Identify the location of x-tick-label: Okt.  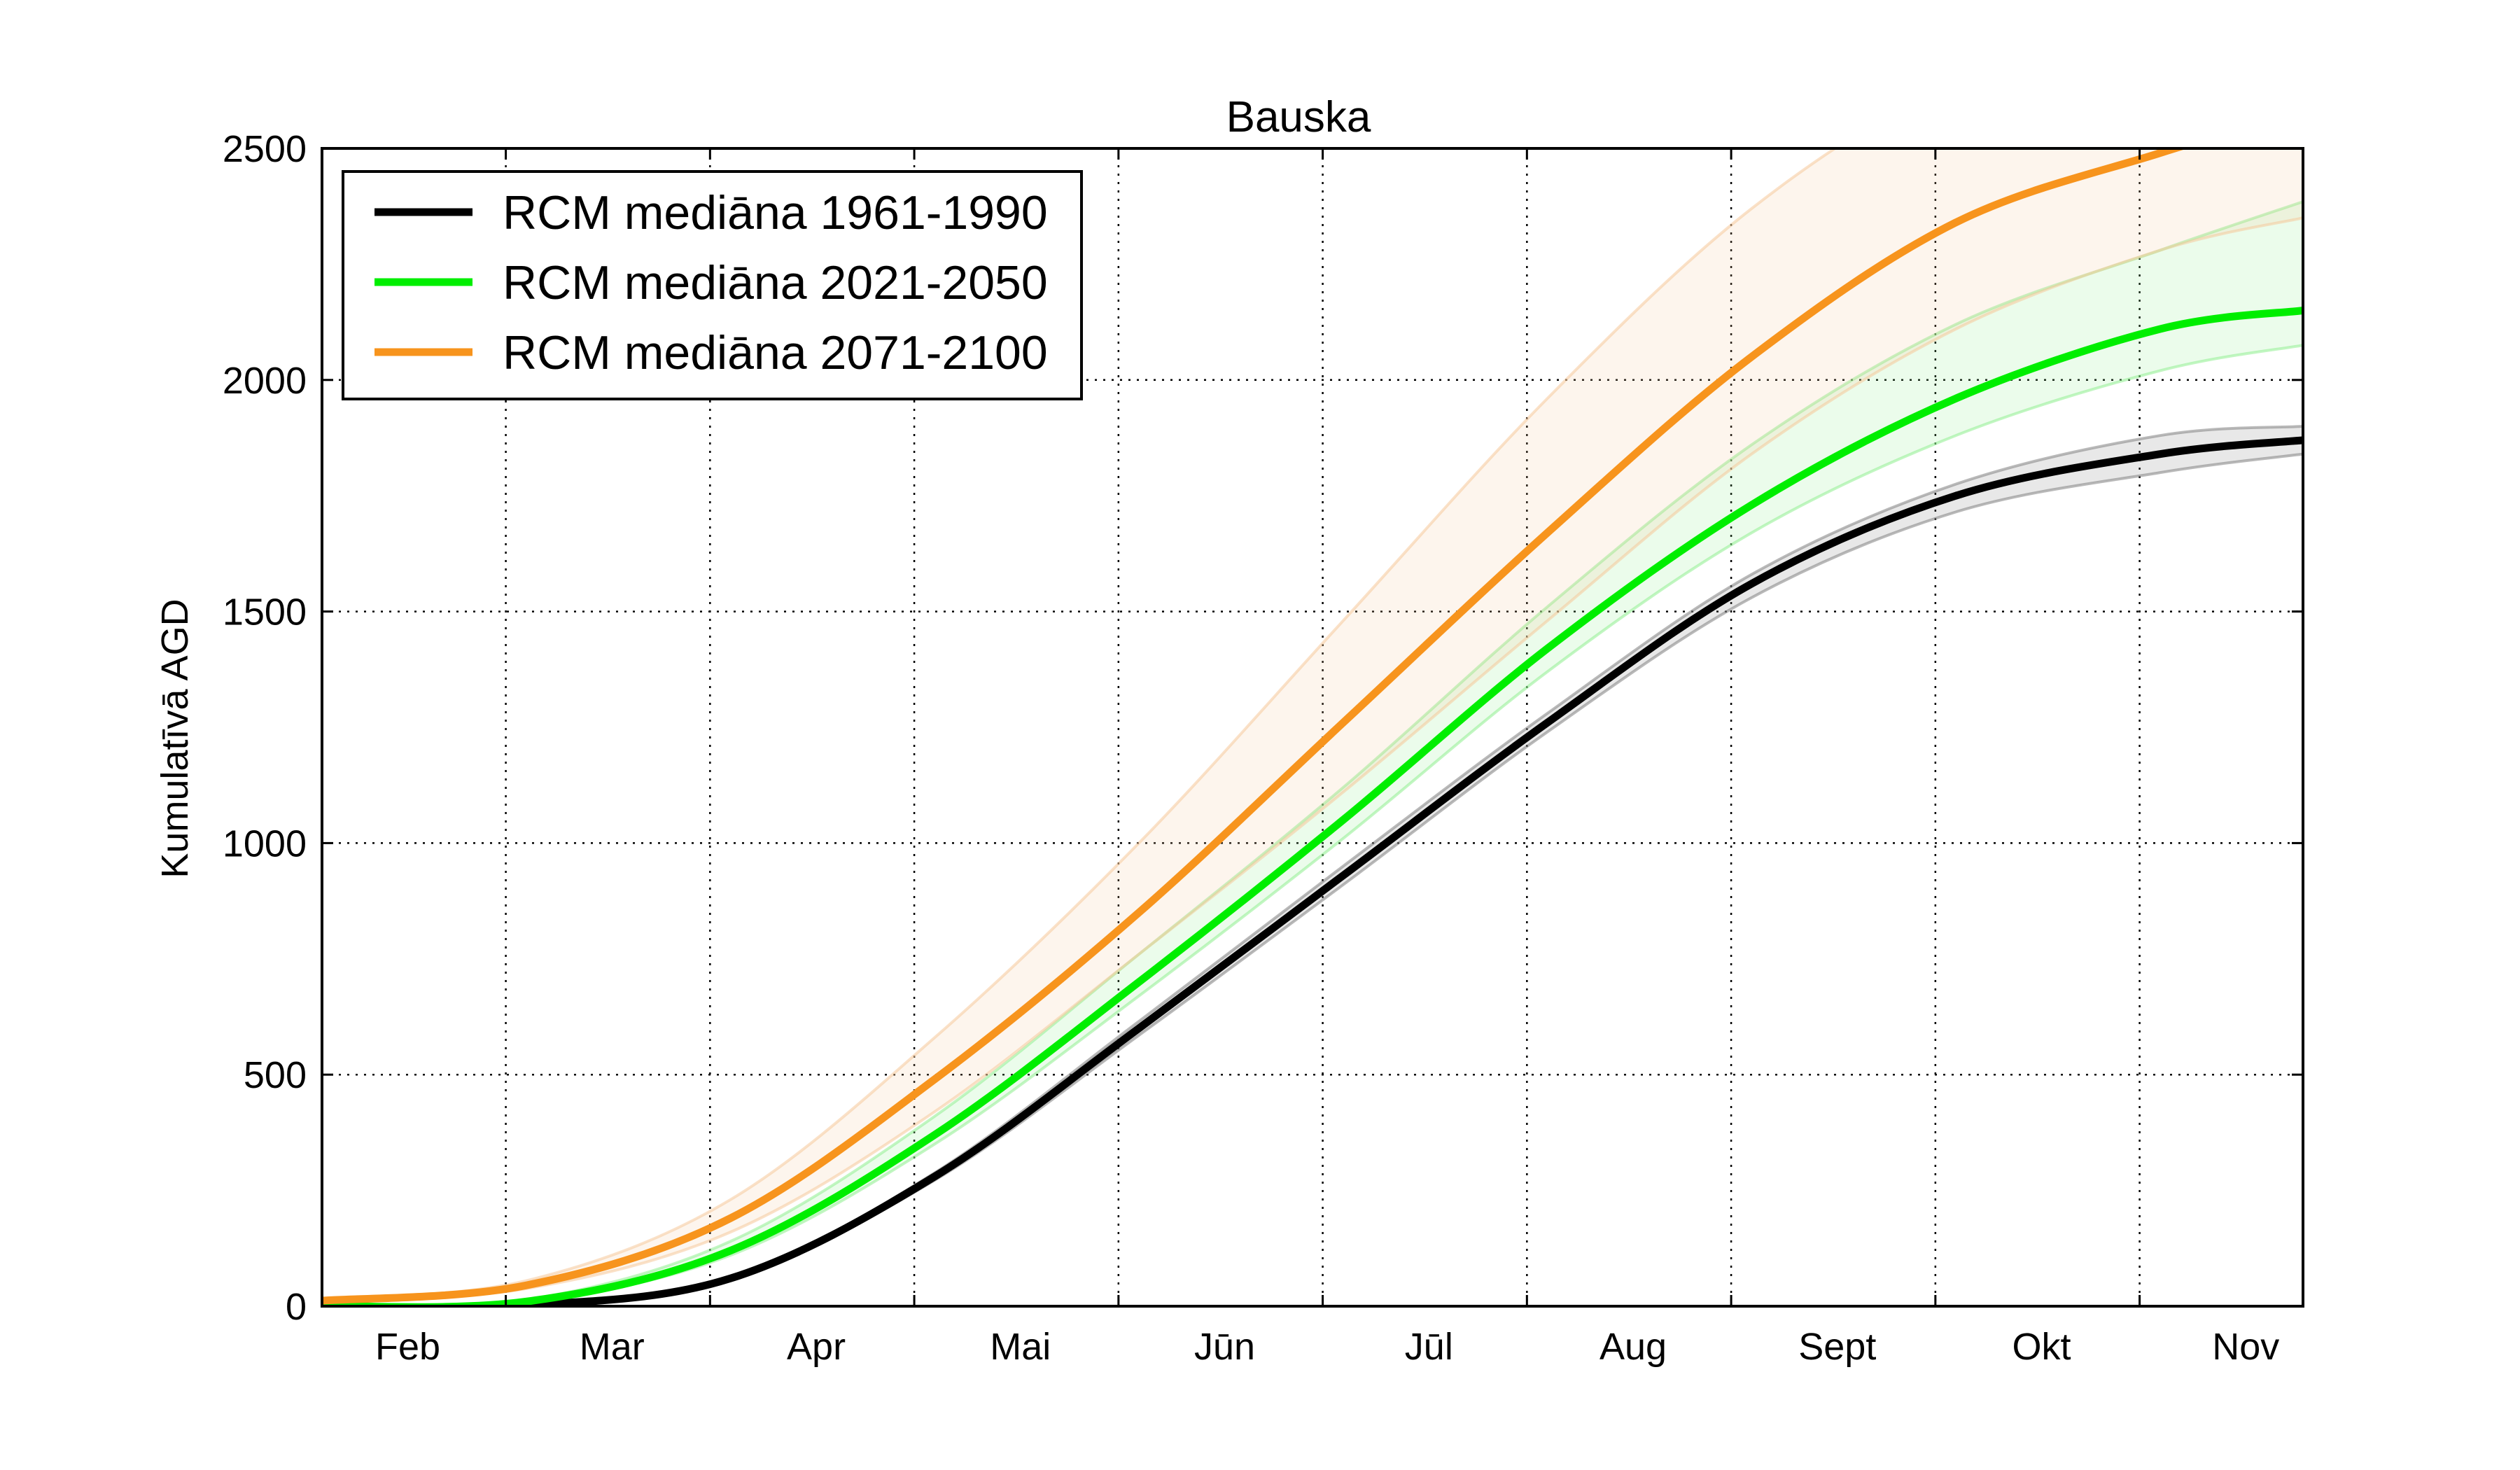
(2041, 1347).